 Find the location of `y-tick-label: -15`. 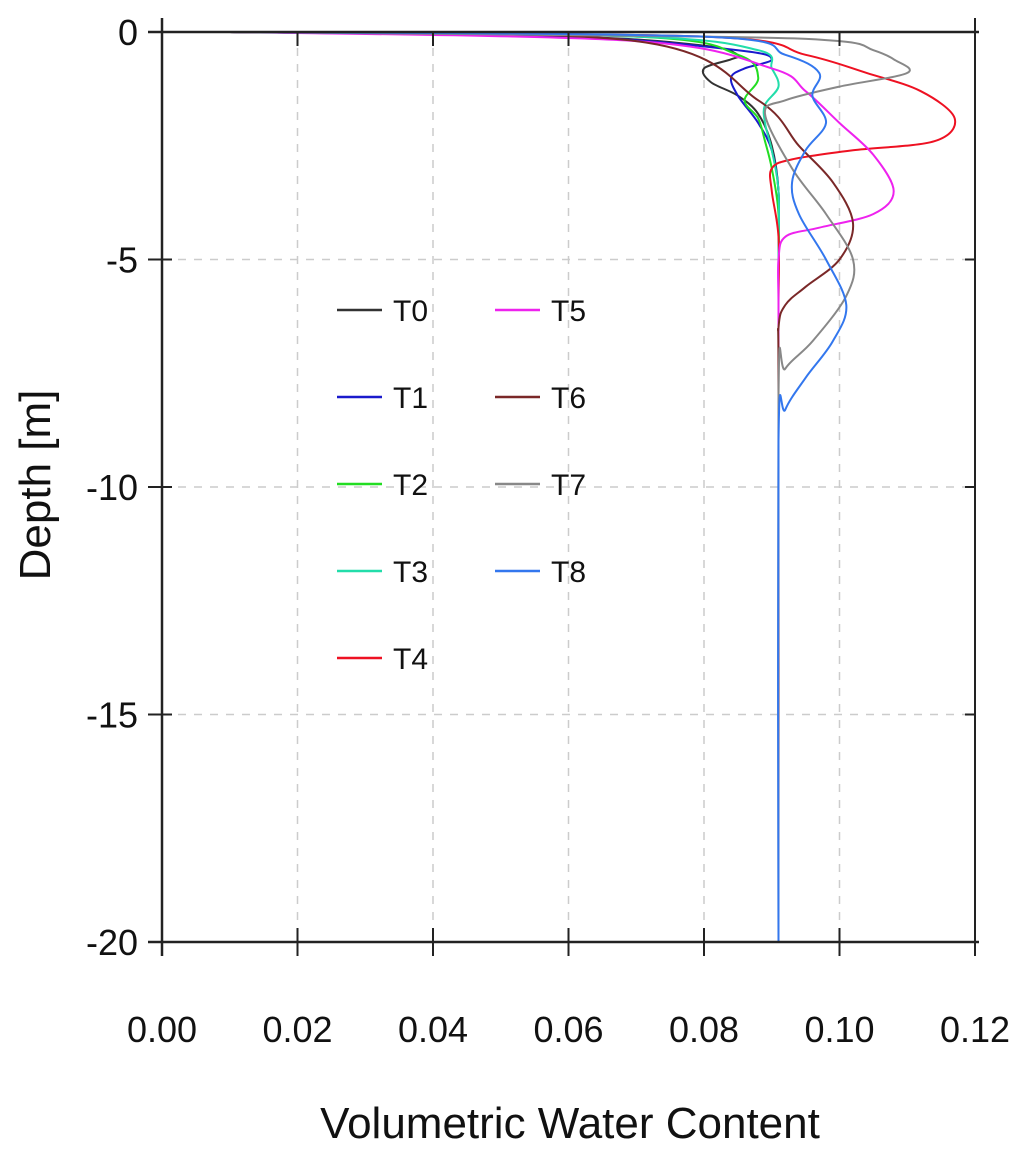

y-tick-label: -15 is located at coordinates (112, 715).